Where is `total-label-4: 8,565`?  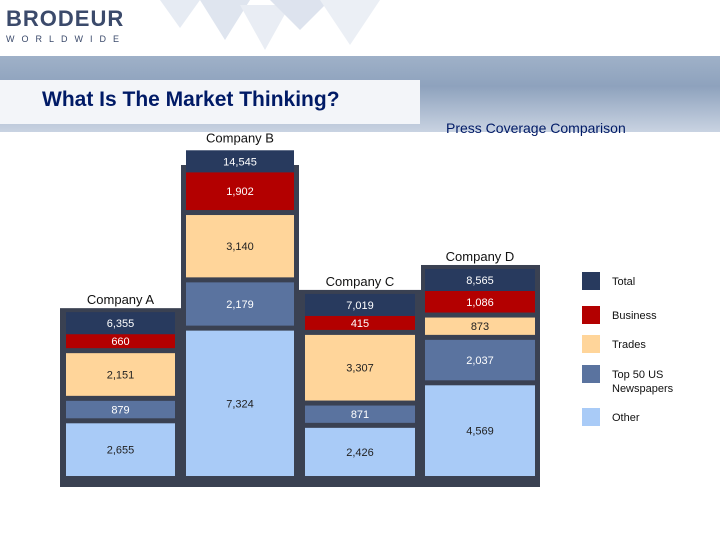
total-label-4: 8,565 is located at coordinates (480, 281).